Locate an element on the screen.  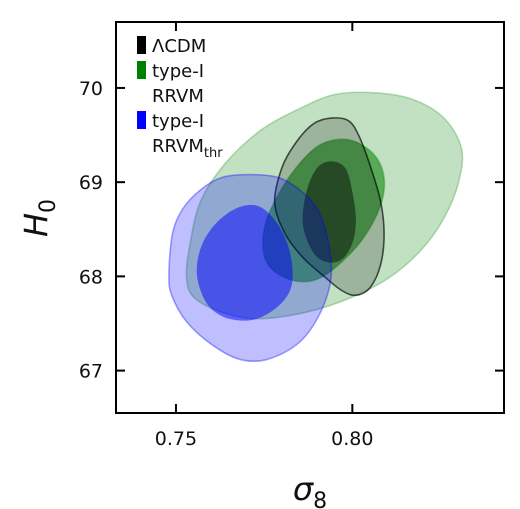
x-axis-label: σ8 is located at coordinates (310, 489).